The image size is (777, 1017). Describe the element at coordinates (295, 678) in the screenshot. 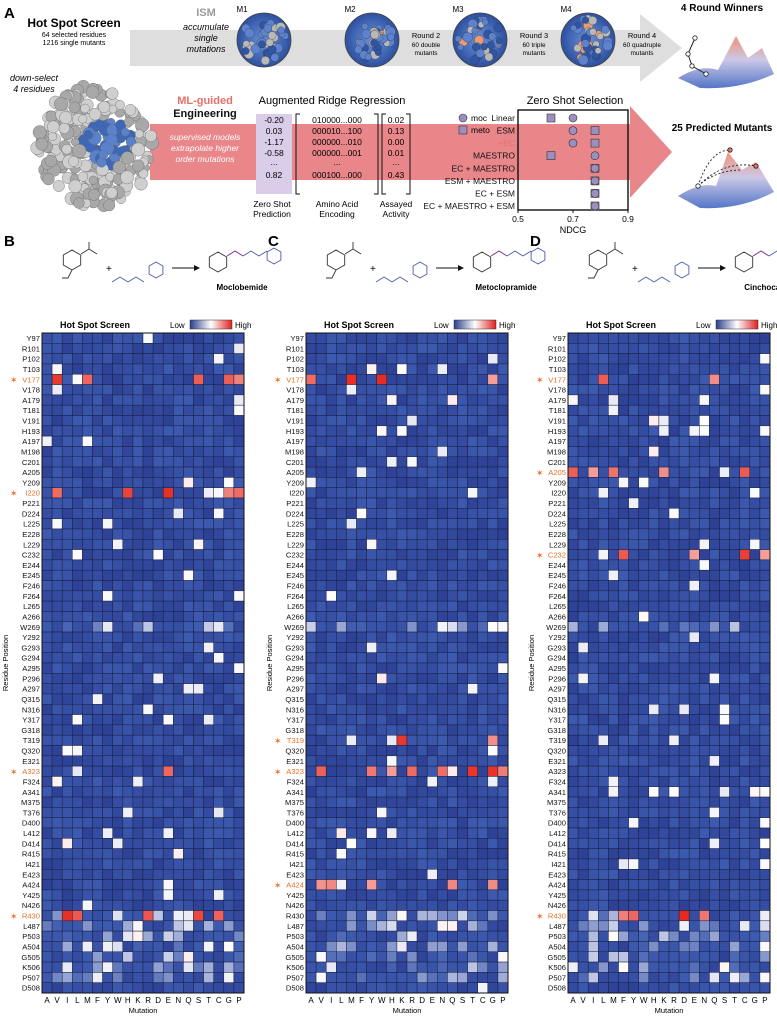

I see `residue-label: P296` at that location.